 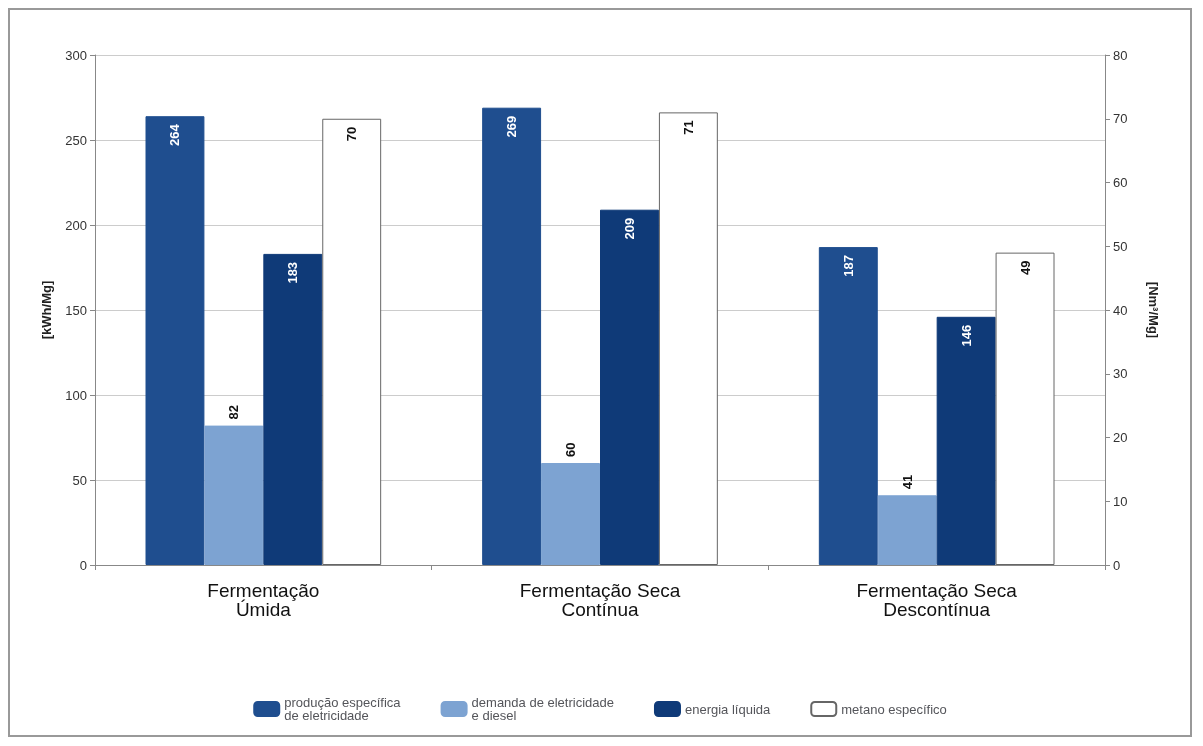 What do you see at coordinates (966, 335) in the screenshot?
I see `data-label: 146` at bounding box center [966, 335].